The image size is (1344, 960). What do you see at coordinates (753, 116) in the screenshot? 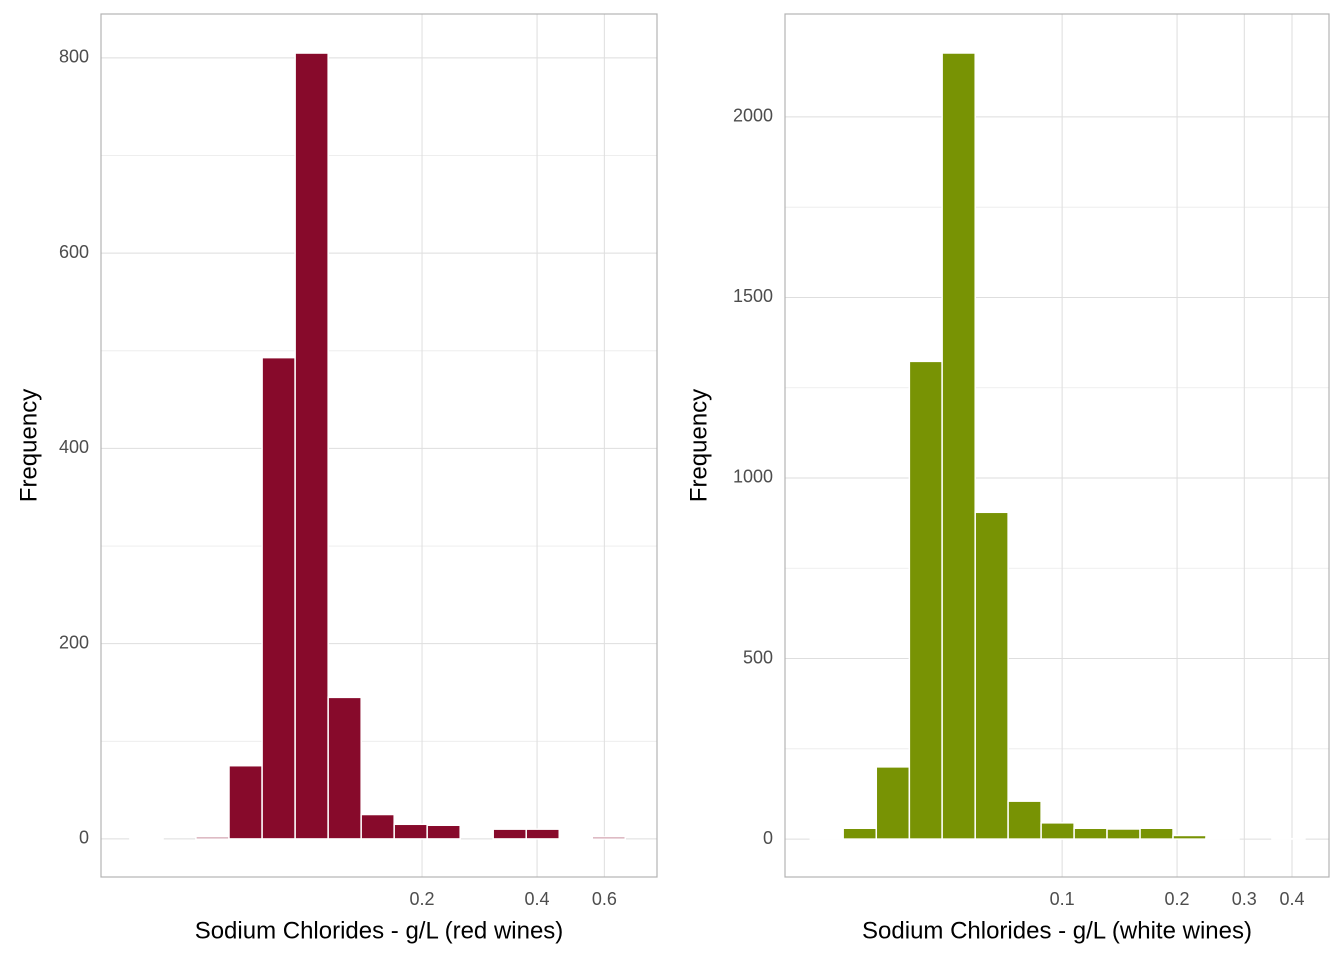
I see `y-tick-label: 2000` at bounding box center [753, 116].